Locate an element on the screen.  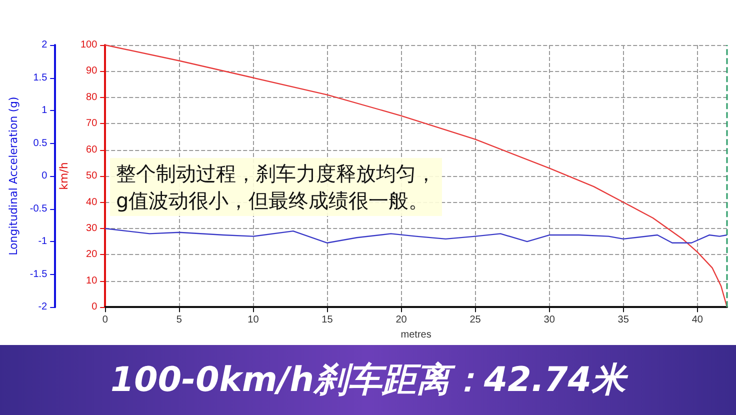
y2-tick-label: 0 is located at coordinates (95, 307).